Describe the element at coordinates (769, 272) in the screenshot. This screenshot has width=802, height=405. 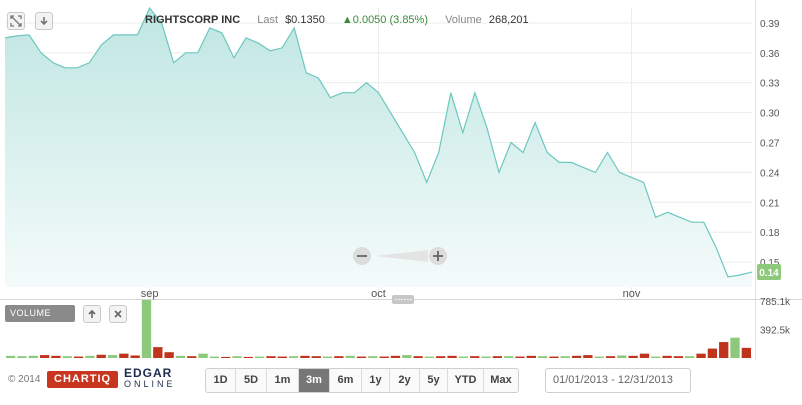
I see `current-price-badge` at that location.